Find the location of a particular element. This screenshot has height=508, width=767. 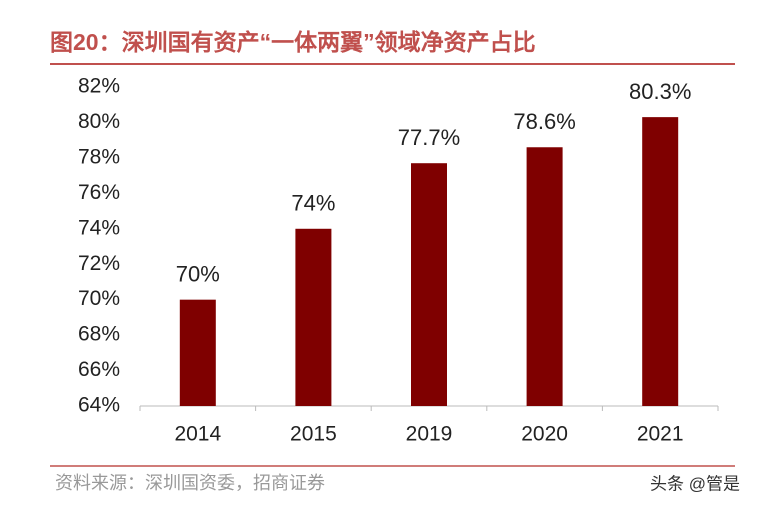

x-tick-label: 2014 is located at coordinates (197, 434).